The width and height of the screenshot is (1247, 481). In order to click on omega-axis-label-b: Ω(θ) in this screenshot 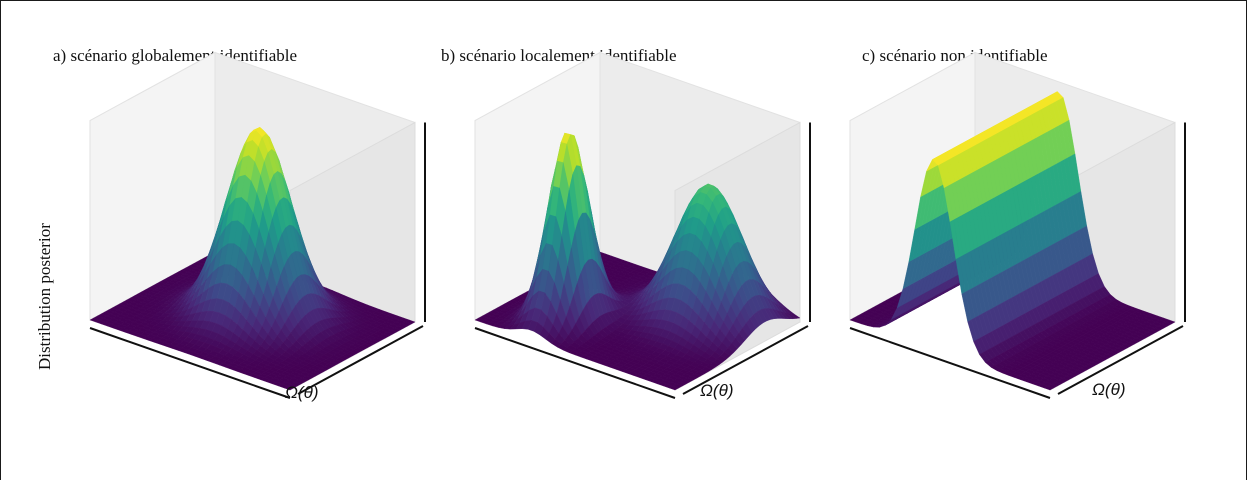, I will do `click(716, 390)`.